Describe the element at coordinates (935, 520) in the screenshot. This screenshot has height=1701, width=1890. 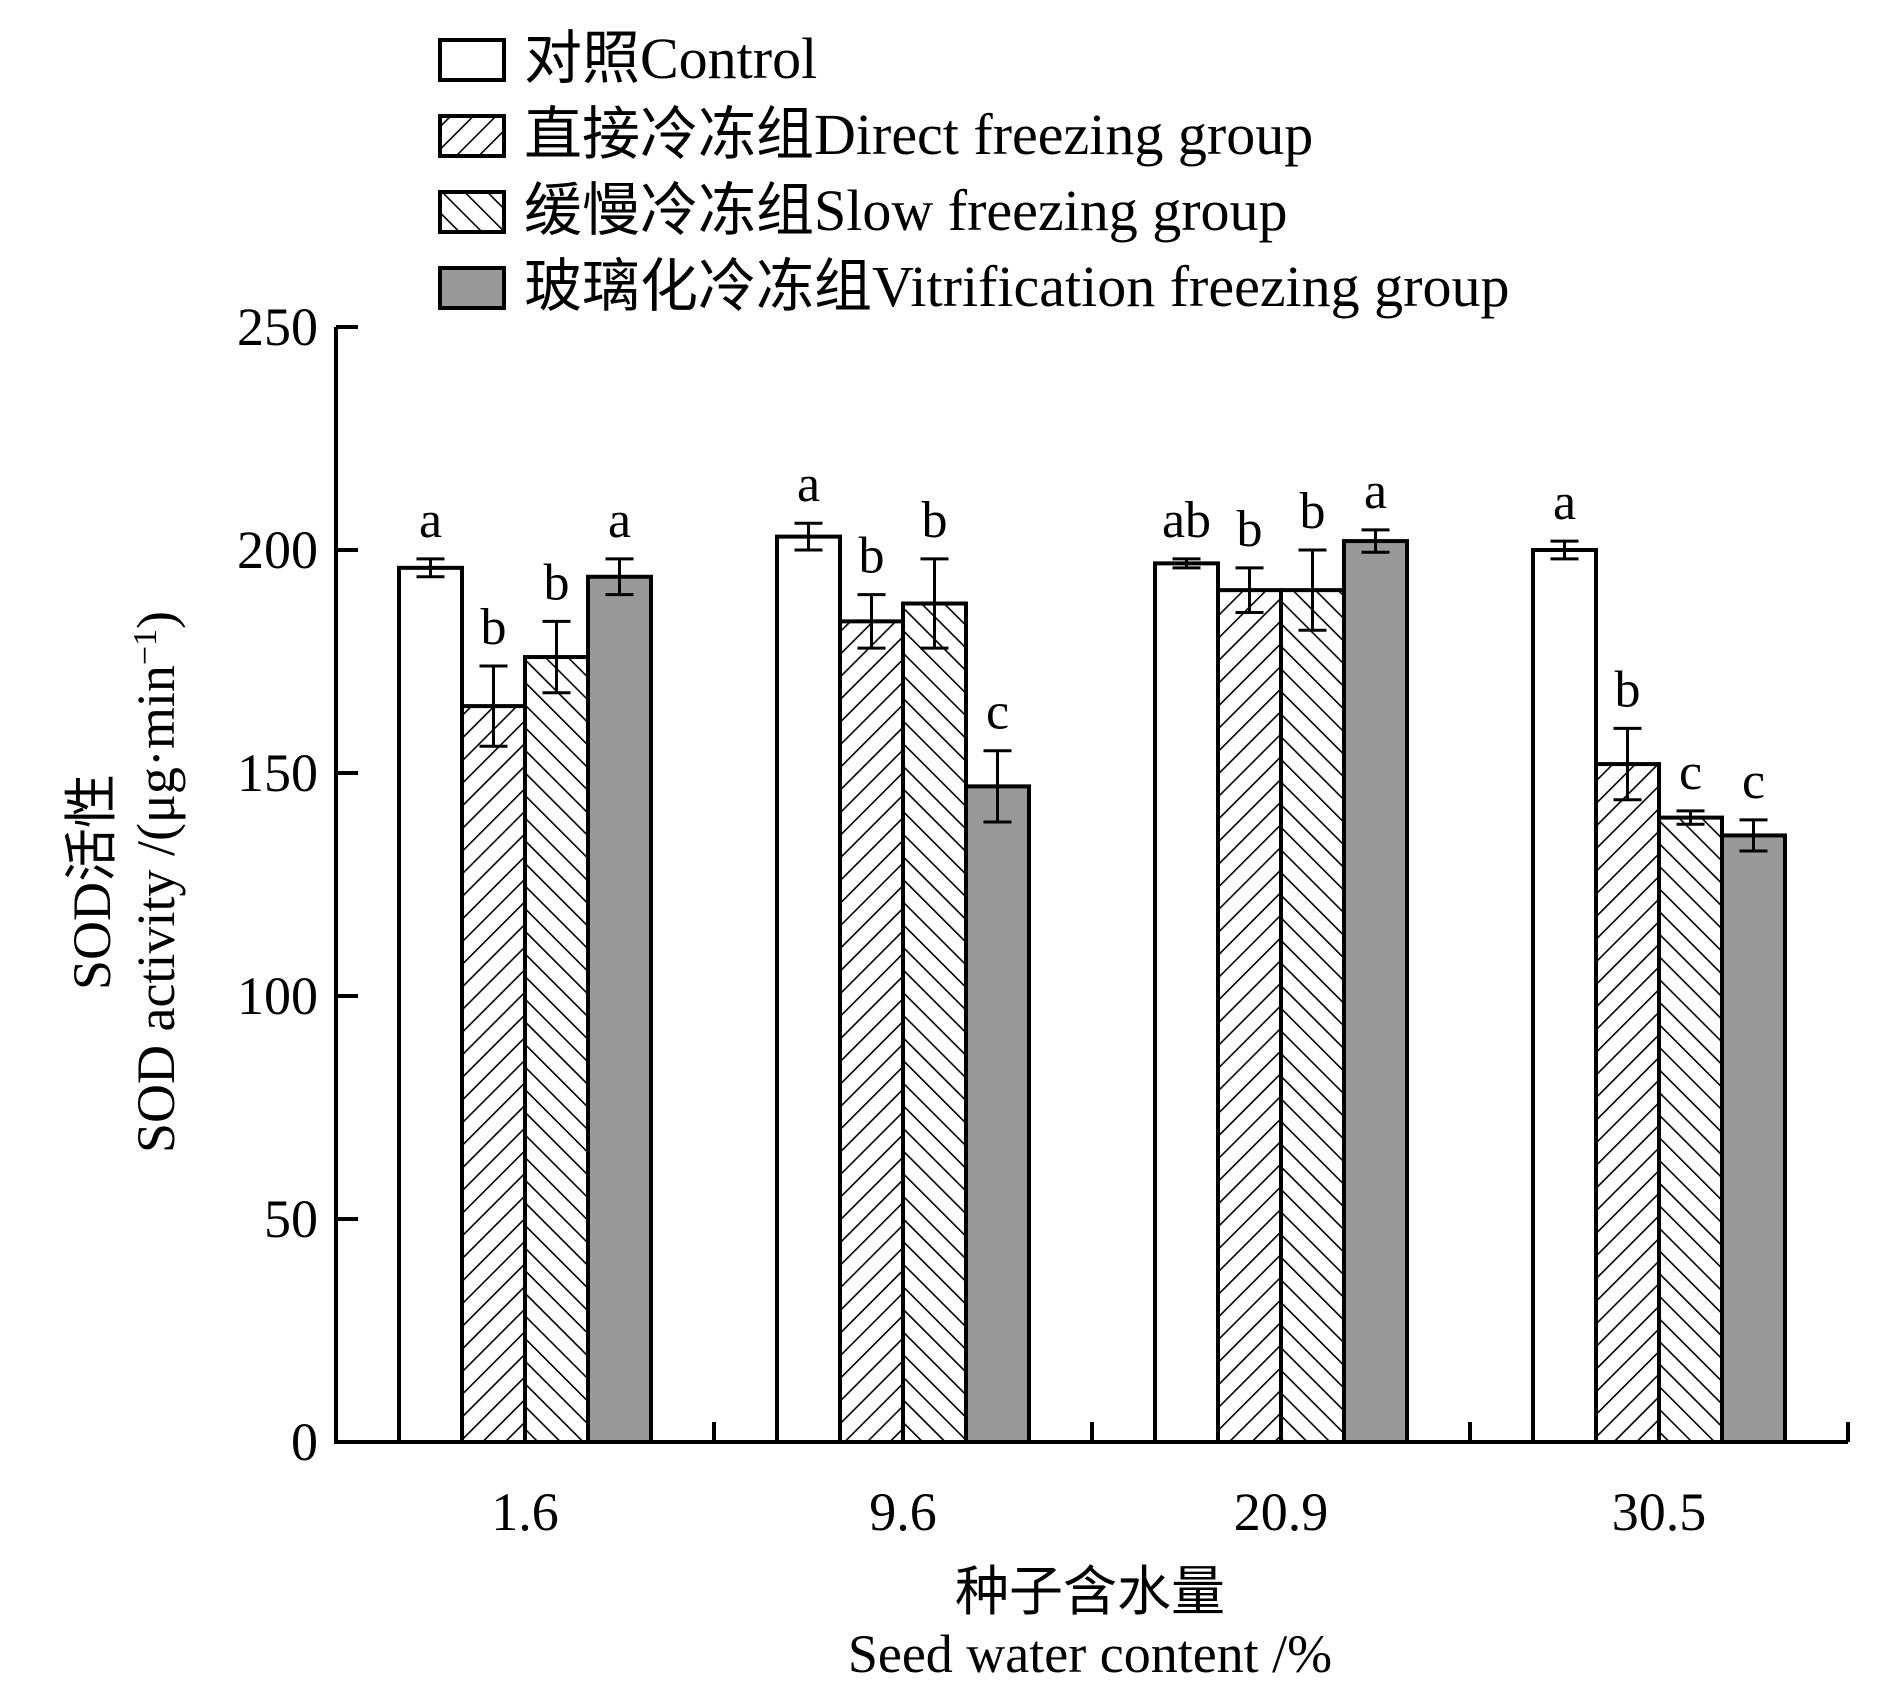
I see `significance-label-3-2: b` at that location.